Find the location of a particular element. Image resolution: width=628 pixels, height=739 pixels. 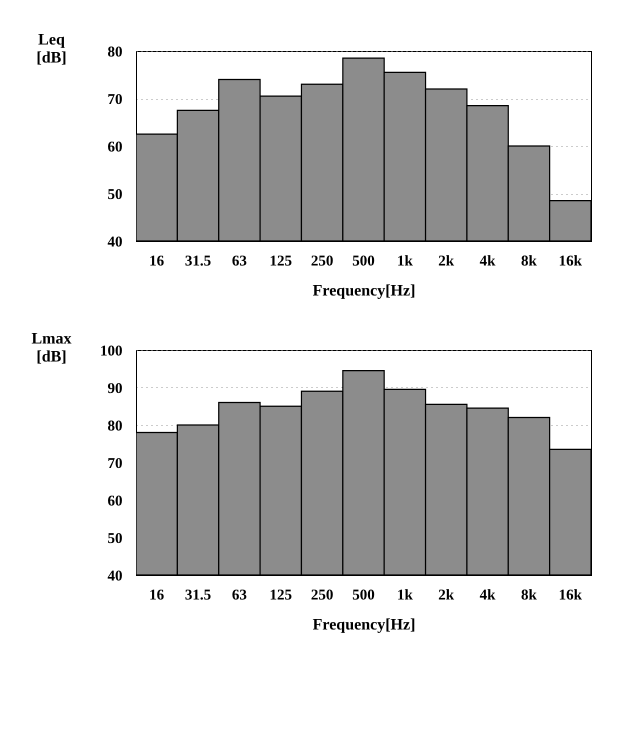

y-tick-label: 100 is located at coordinates (111, 352).